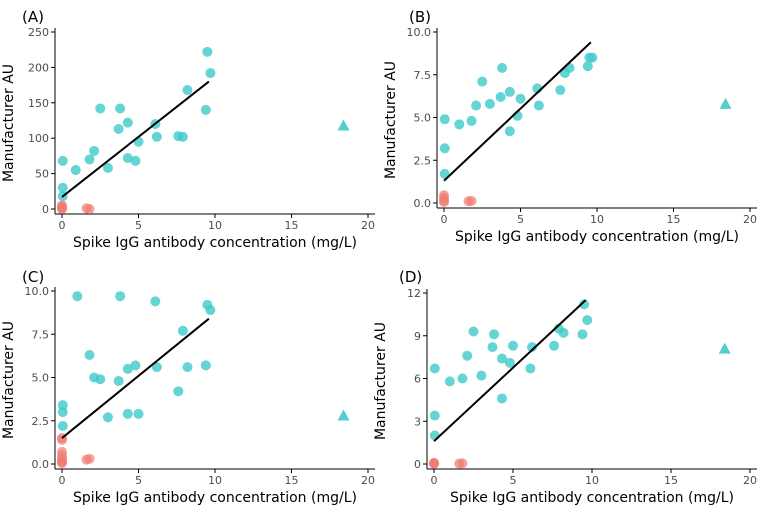 This screenshot has height=518, width=762. Describe the element at coordinates (417, 379) in the screenshot. I see `y-tick-label: 6` at that location.